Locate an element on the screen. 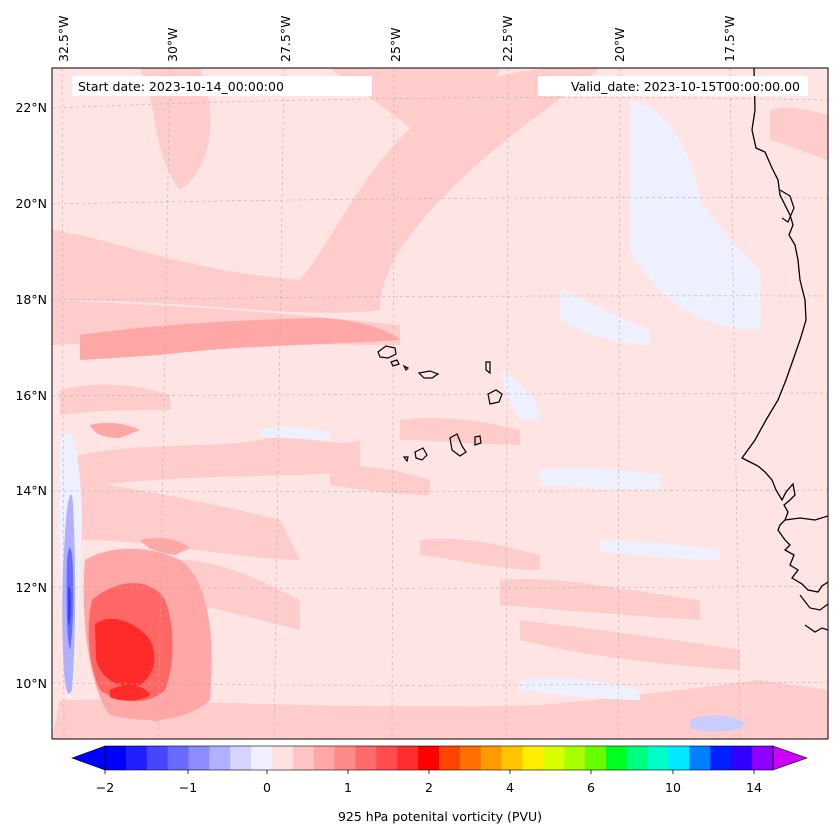 This screenshot has height=836, width=837. start-date-box is located at coordinates (222, 86).